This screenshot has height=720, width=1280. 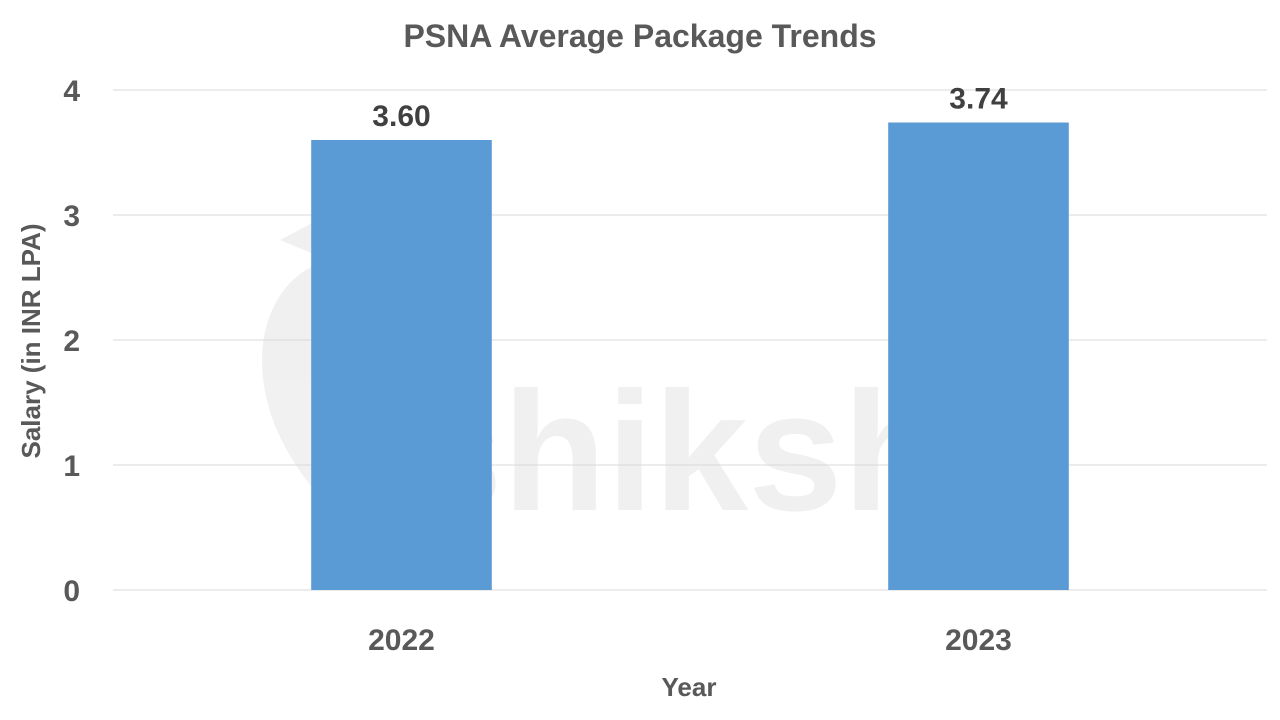 I want to click on x-axis-tick-labels: 2022 2023, so click(x=690, y=640).